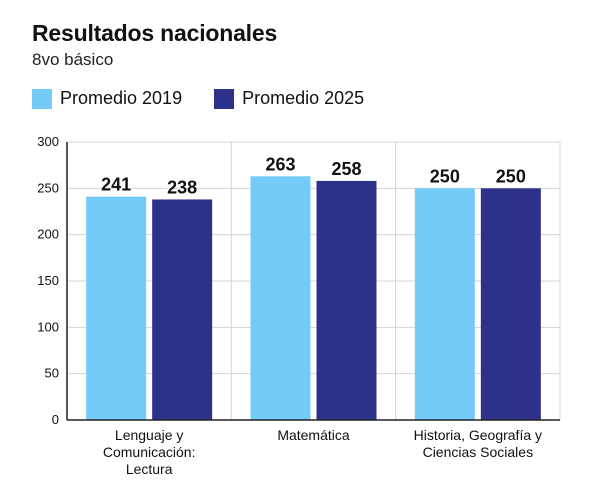  What do you see at coordinates (155, 33) in the screenshot?
I see `chart-title: Resultados nacionales` at bounding box center [155, 33].